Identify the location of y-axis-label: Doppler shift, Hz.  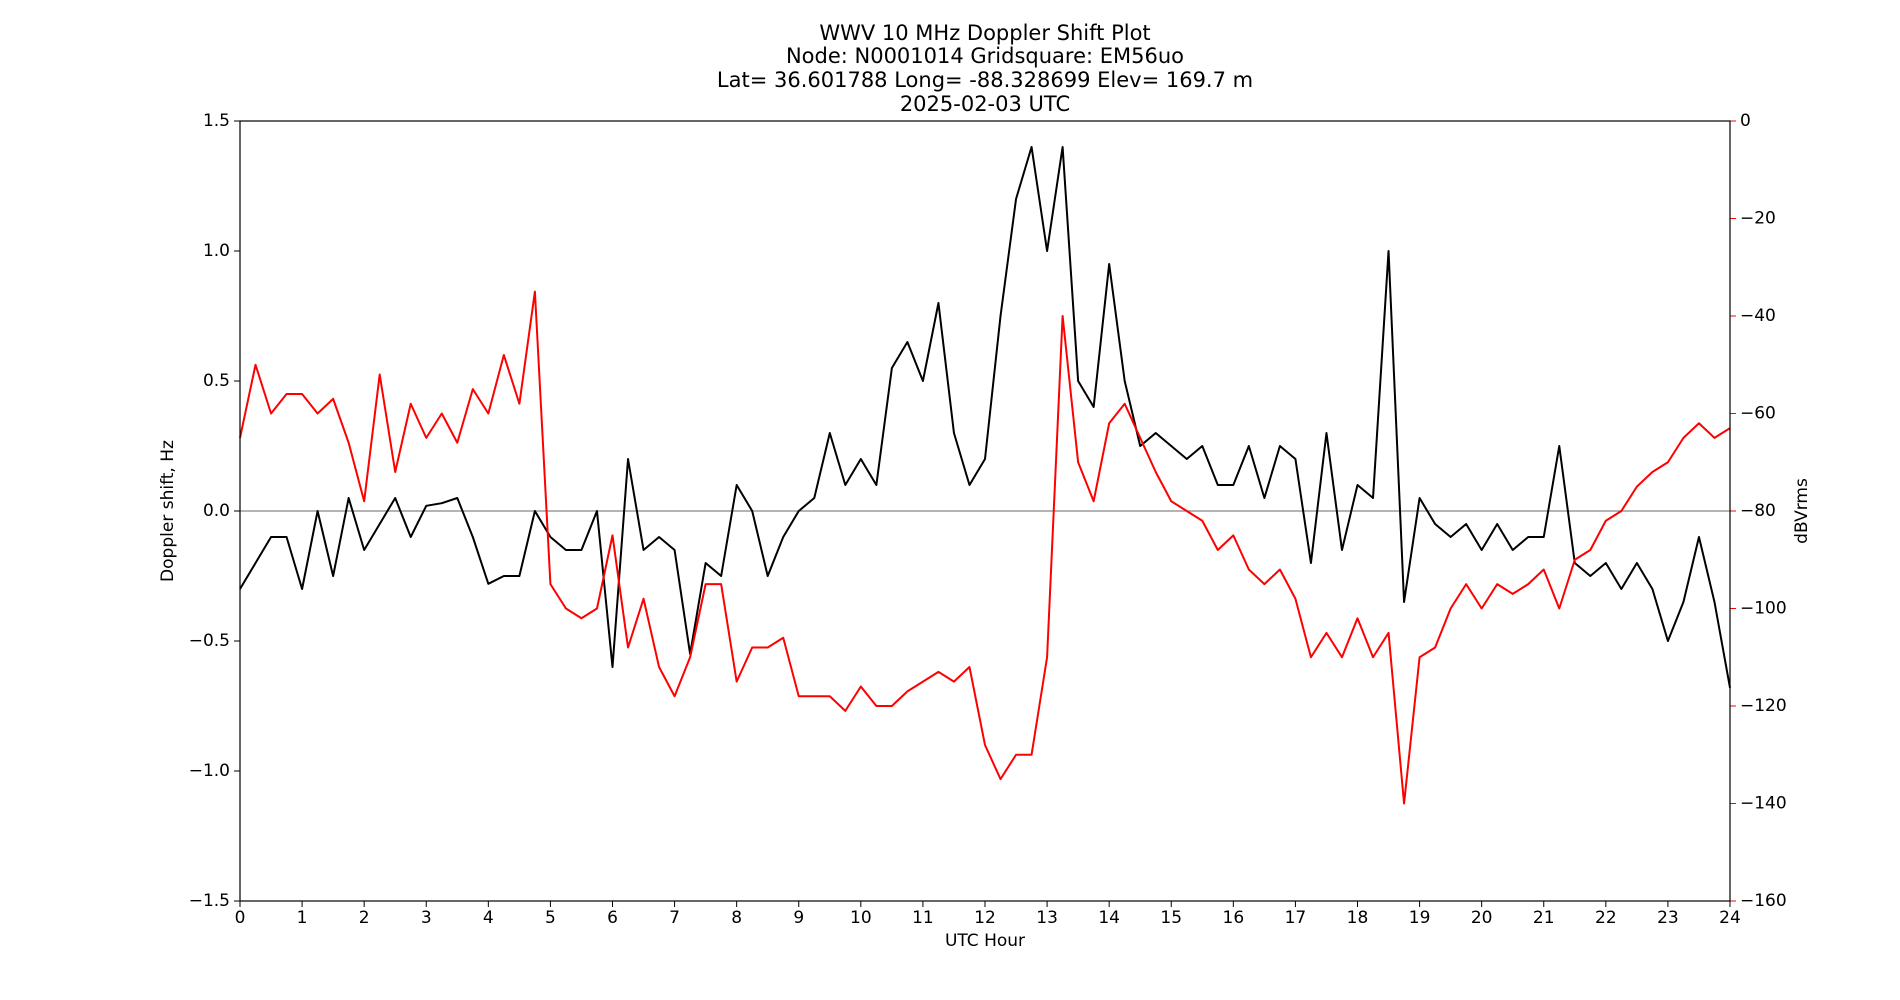
(168, 511).